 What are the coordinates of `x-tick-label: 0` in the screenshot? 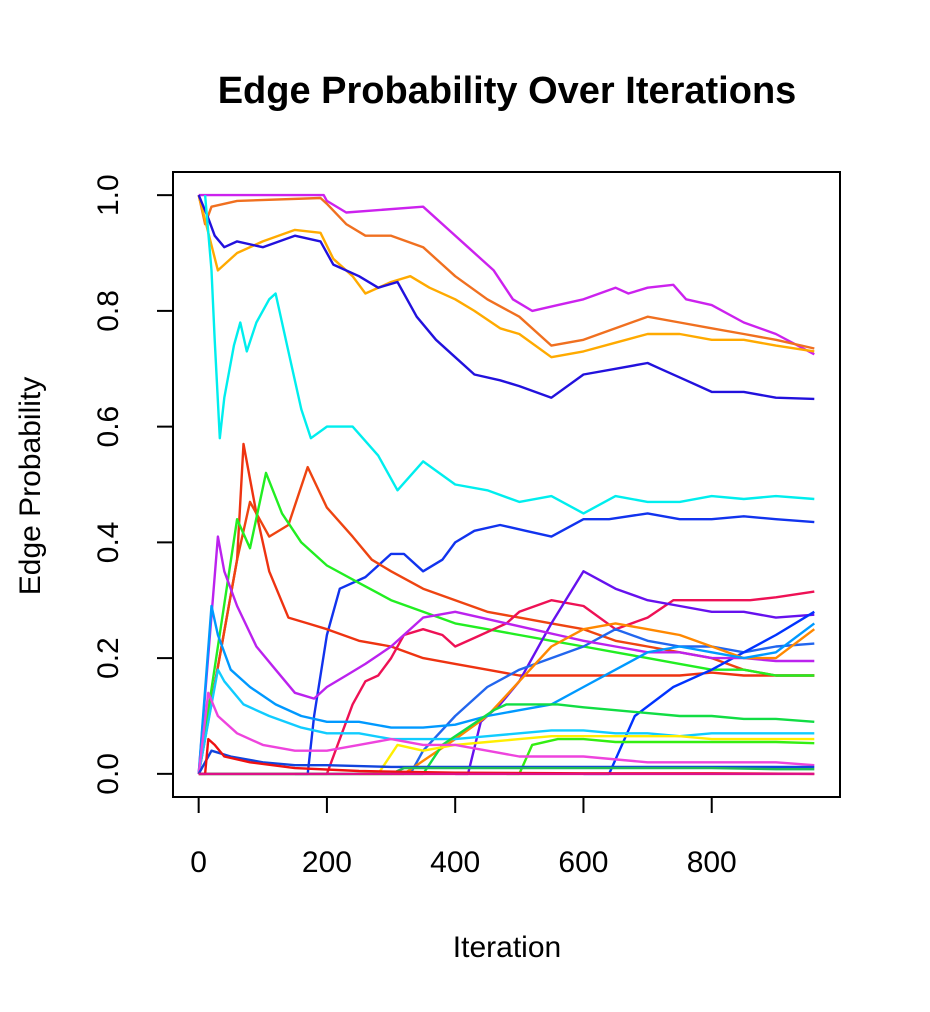 It's located at (198, 862).